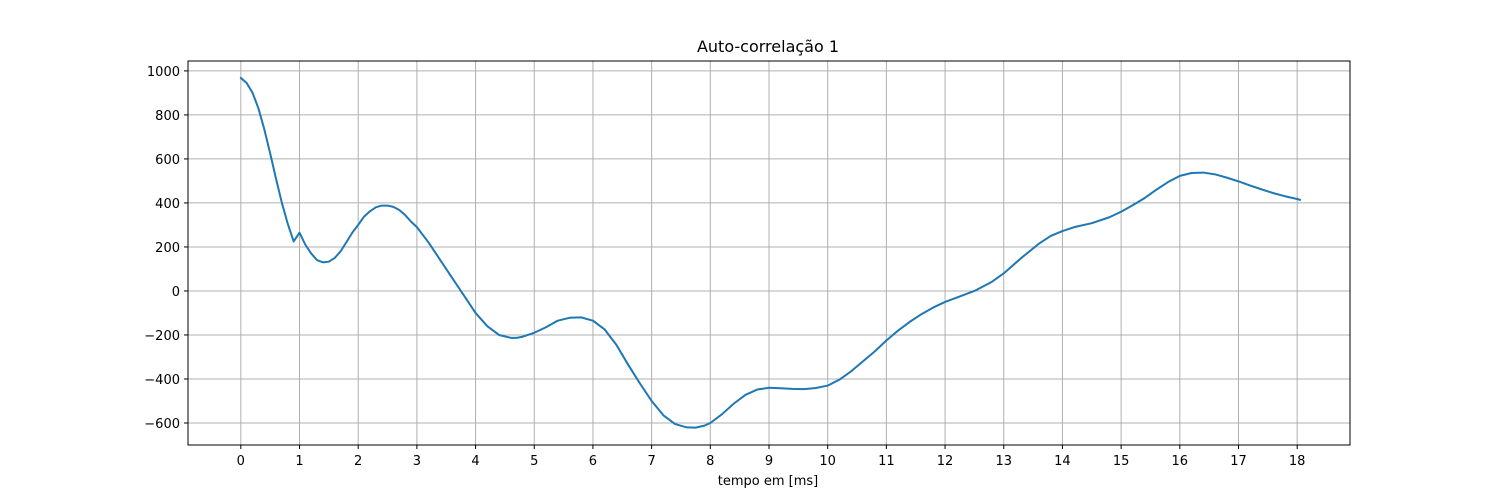  What do you see at coordinates (167, 160) in the screenshot?
I see `y-tick-label: 600` at bounding box center [167, 160].